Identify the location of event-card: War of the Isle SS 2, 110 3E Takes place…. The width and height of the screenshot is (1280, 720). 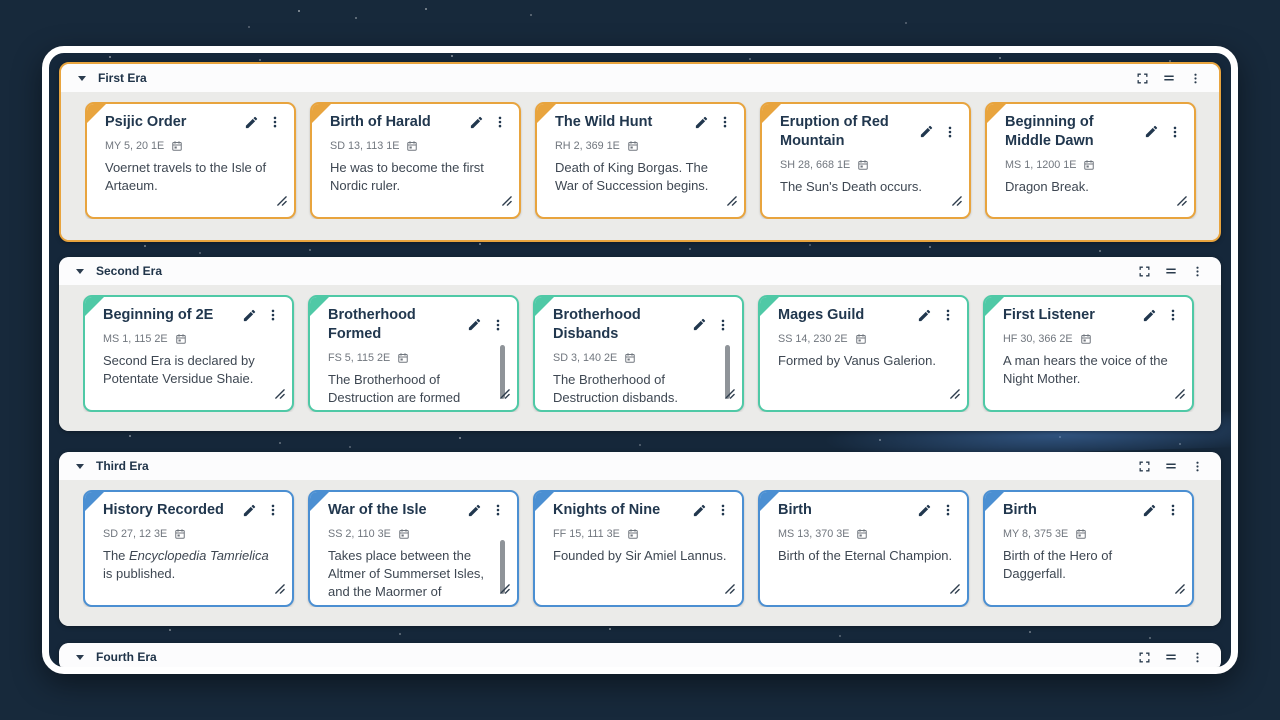
(413, 548).